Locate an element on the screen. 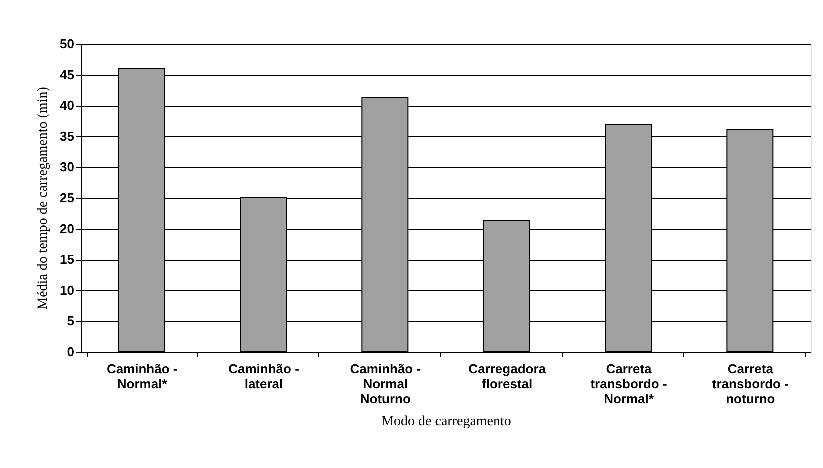  x-tick-label: Carregadora florestal is located at coordinates (507, 377).